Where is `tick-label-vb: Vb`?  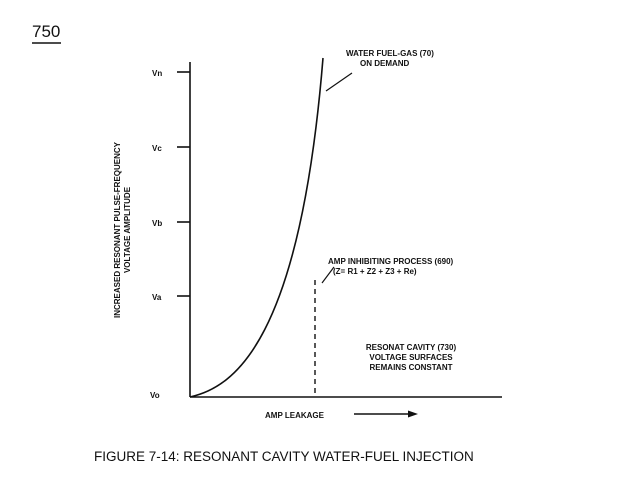 tick-label-vb: Vb is located at coordinates (157, 223).